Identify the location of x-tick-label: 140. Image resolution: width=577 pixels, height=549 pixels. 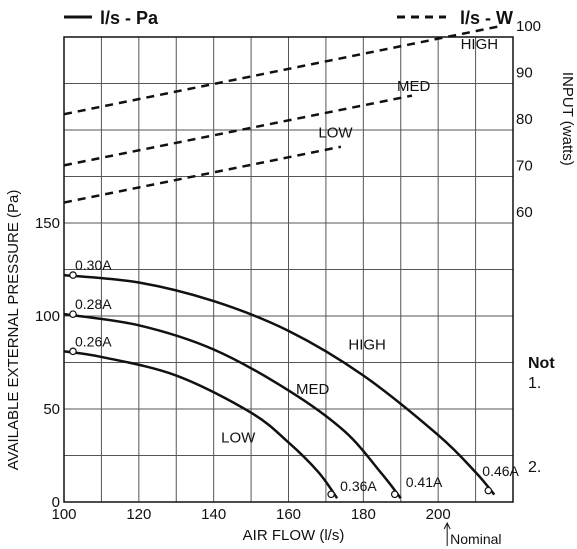
(213, 514).